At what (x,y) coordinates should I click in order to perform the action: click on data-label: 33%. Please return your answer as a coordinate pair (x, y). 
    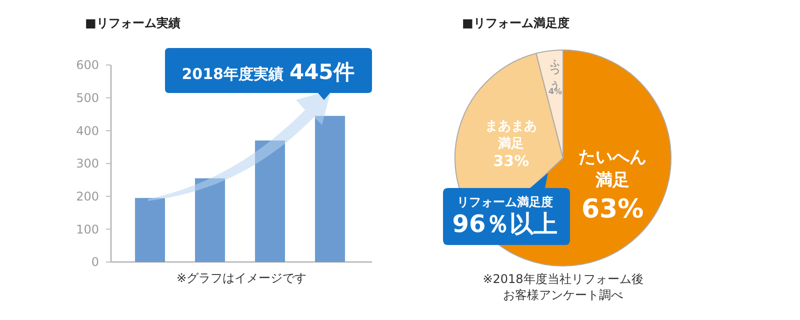
    Looking at the image, I should click on (511, 161).